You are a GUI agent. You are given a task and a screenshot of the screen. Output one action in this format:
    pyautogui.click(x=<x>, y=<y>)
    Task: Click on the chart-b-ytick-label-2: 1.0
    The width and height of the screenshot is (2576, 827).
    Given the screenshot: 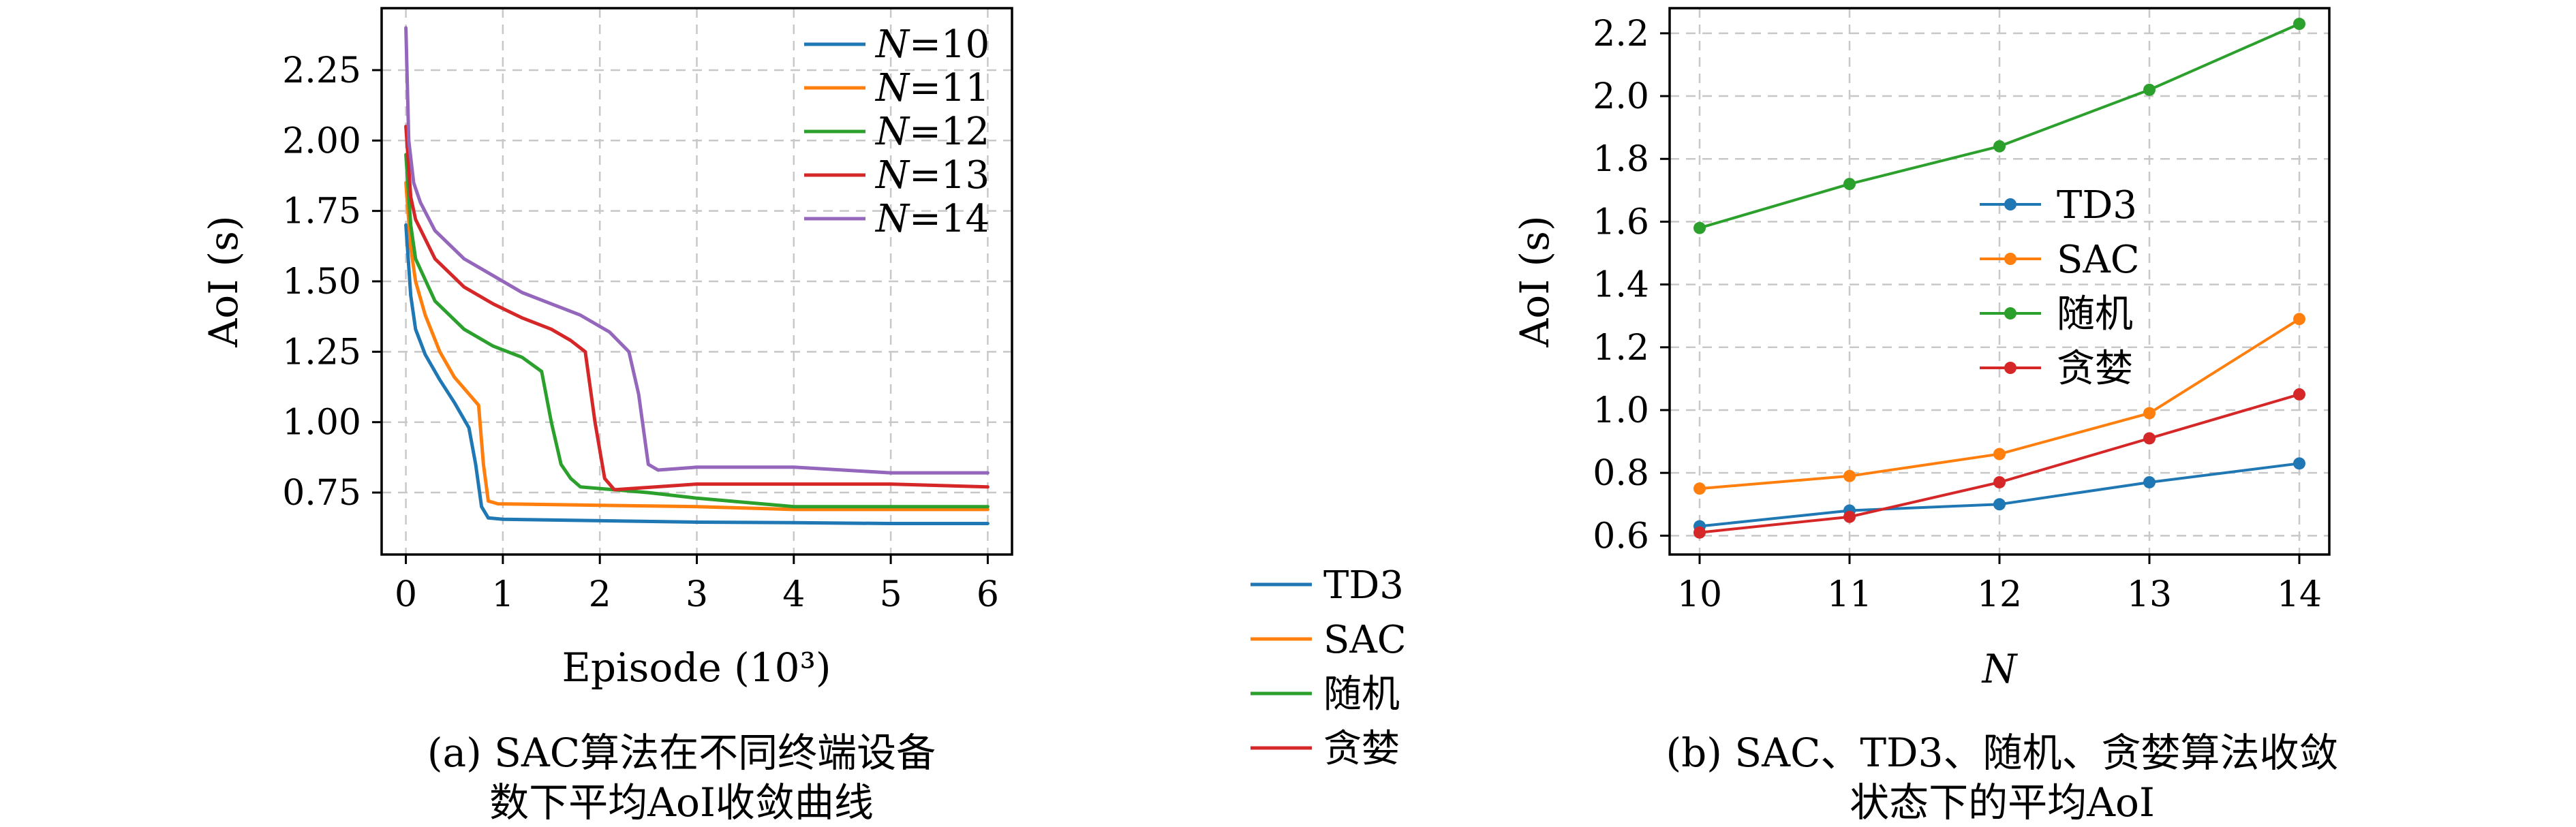 What is the action you would take?
    pyautogui.click(x=1621, y=411)
    